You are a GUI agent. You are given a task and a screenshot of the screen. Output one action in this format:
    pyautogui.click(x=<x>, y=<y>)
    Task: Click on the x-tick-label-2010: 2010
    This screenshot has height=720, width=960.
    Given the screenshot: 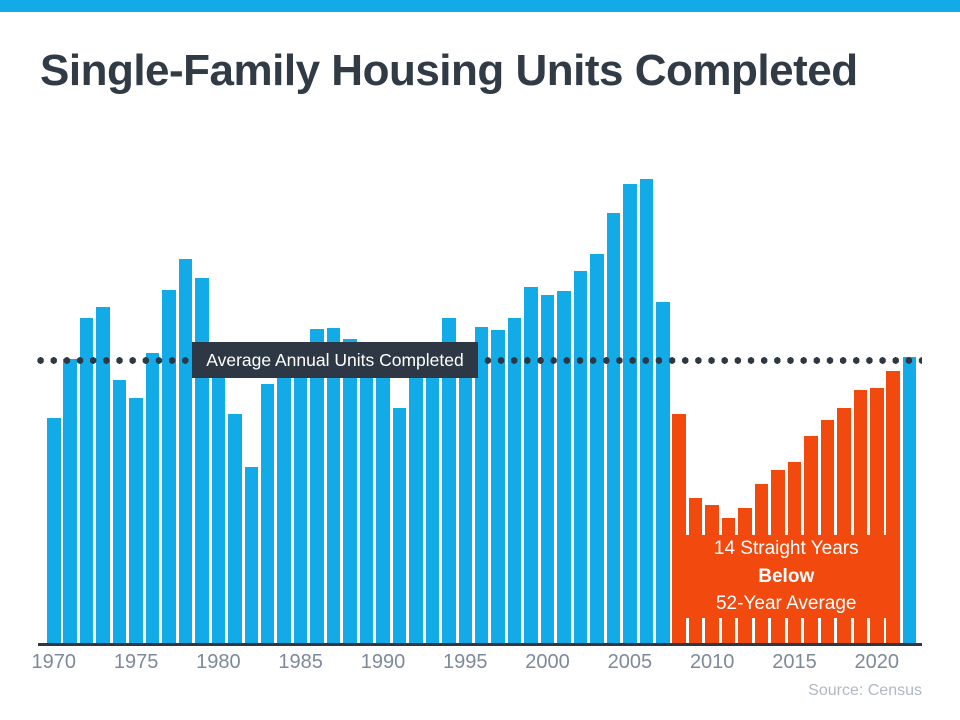 What is the action you would take?
    pyautogui.click(x=712, y=662)
    